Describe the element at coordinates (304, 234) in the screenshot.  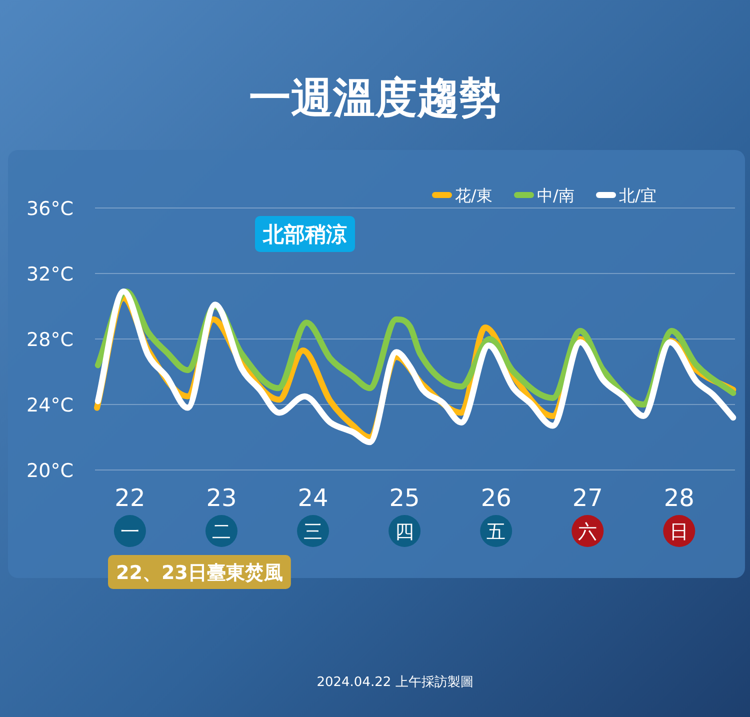
I see `annotation: 北部稍涼` at that location.